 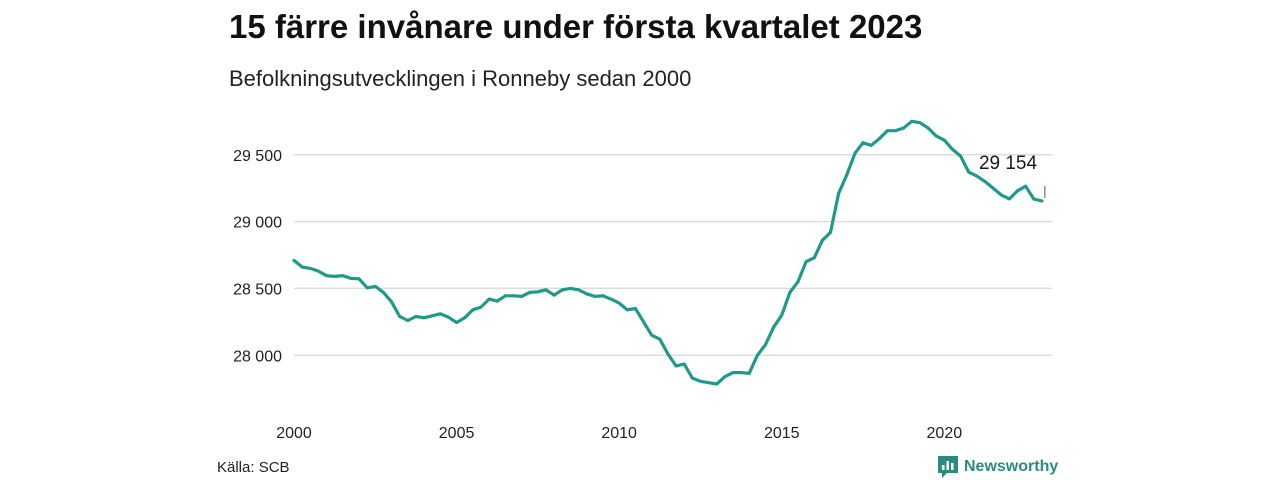 I want to click on y-tick-label: 29 500, so click(x=257, y=156).